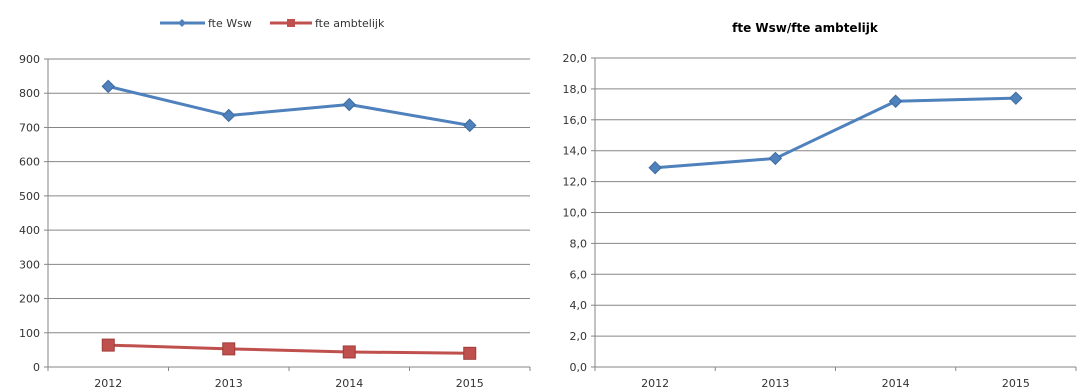 This screenshot has width=1080, height=392. What do you see at coordinates (575, 151) in the screenshot?
I see `y-tick-label: 14,0` at bounding box center [575, 151].